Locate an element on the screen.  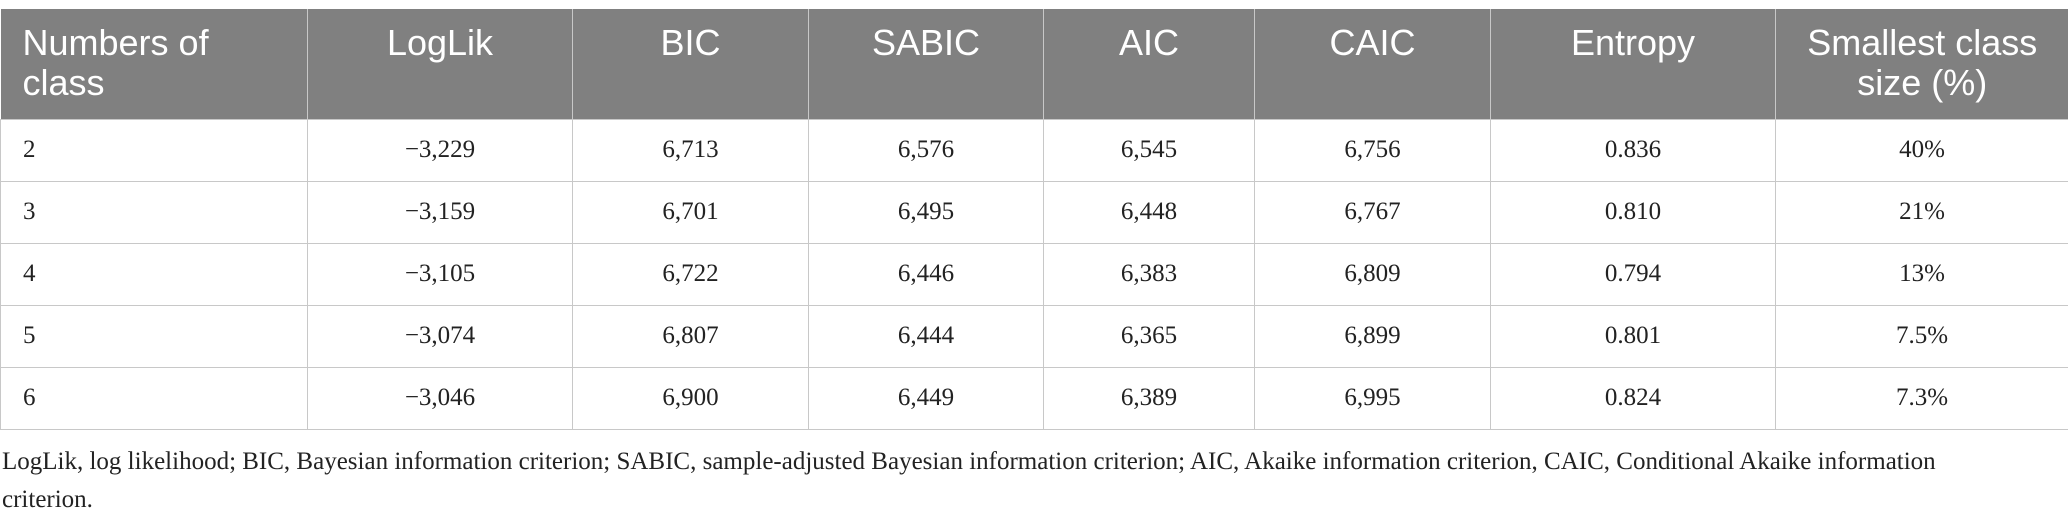
cell-bic: 6,722 is located at coordinates (690, 274).